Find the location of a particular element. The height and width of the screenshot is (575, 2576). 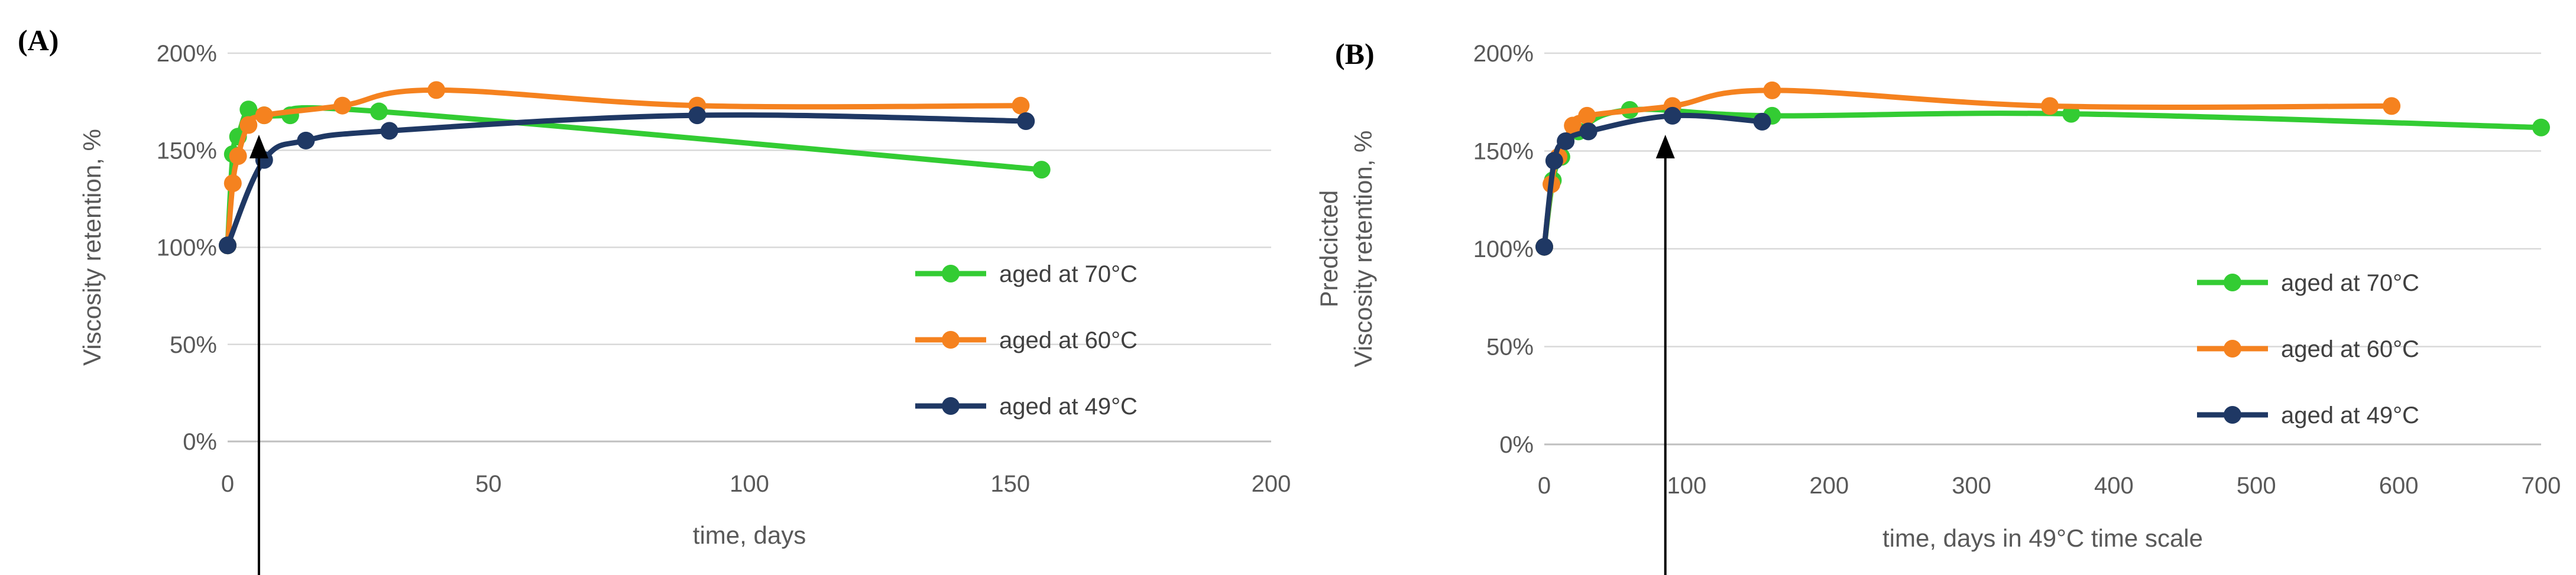

x-axis-title: time, days in 49°C time scale is located at coordinates (2042, 538).